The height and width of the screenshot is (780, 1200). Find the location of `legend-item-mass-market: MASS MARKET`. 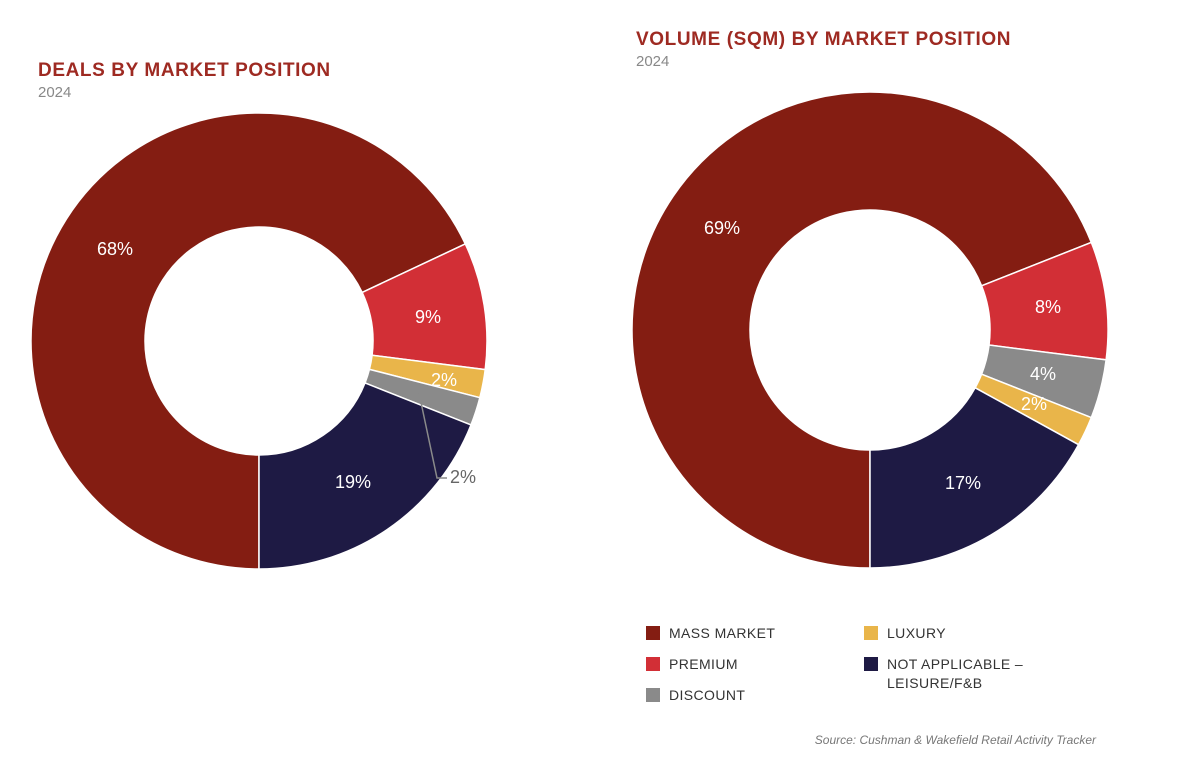

legend-item-mass-market: MASS MARKET is located at coordinates (711, 634).